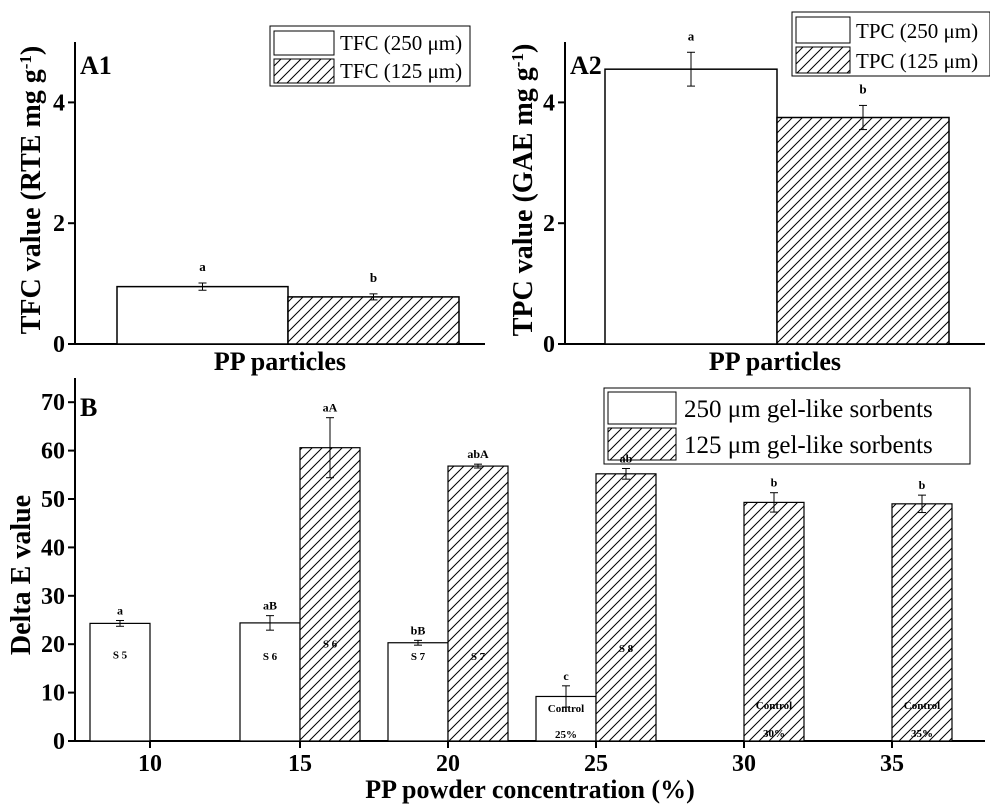 Image resolution: width=990 pixels, height=804 pixels. I want to click on y-tick-label: 40, so click(53, 548).